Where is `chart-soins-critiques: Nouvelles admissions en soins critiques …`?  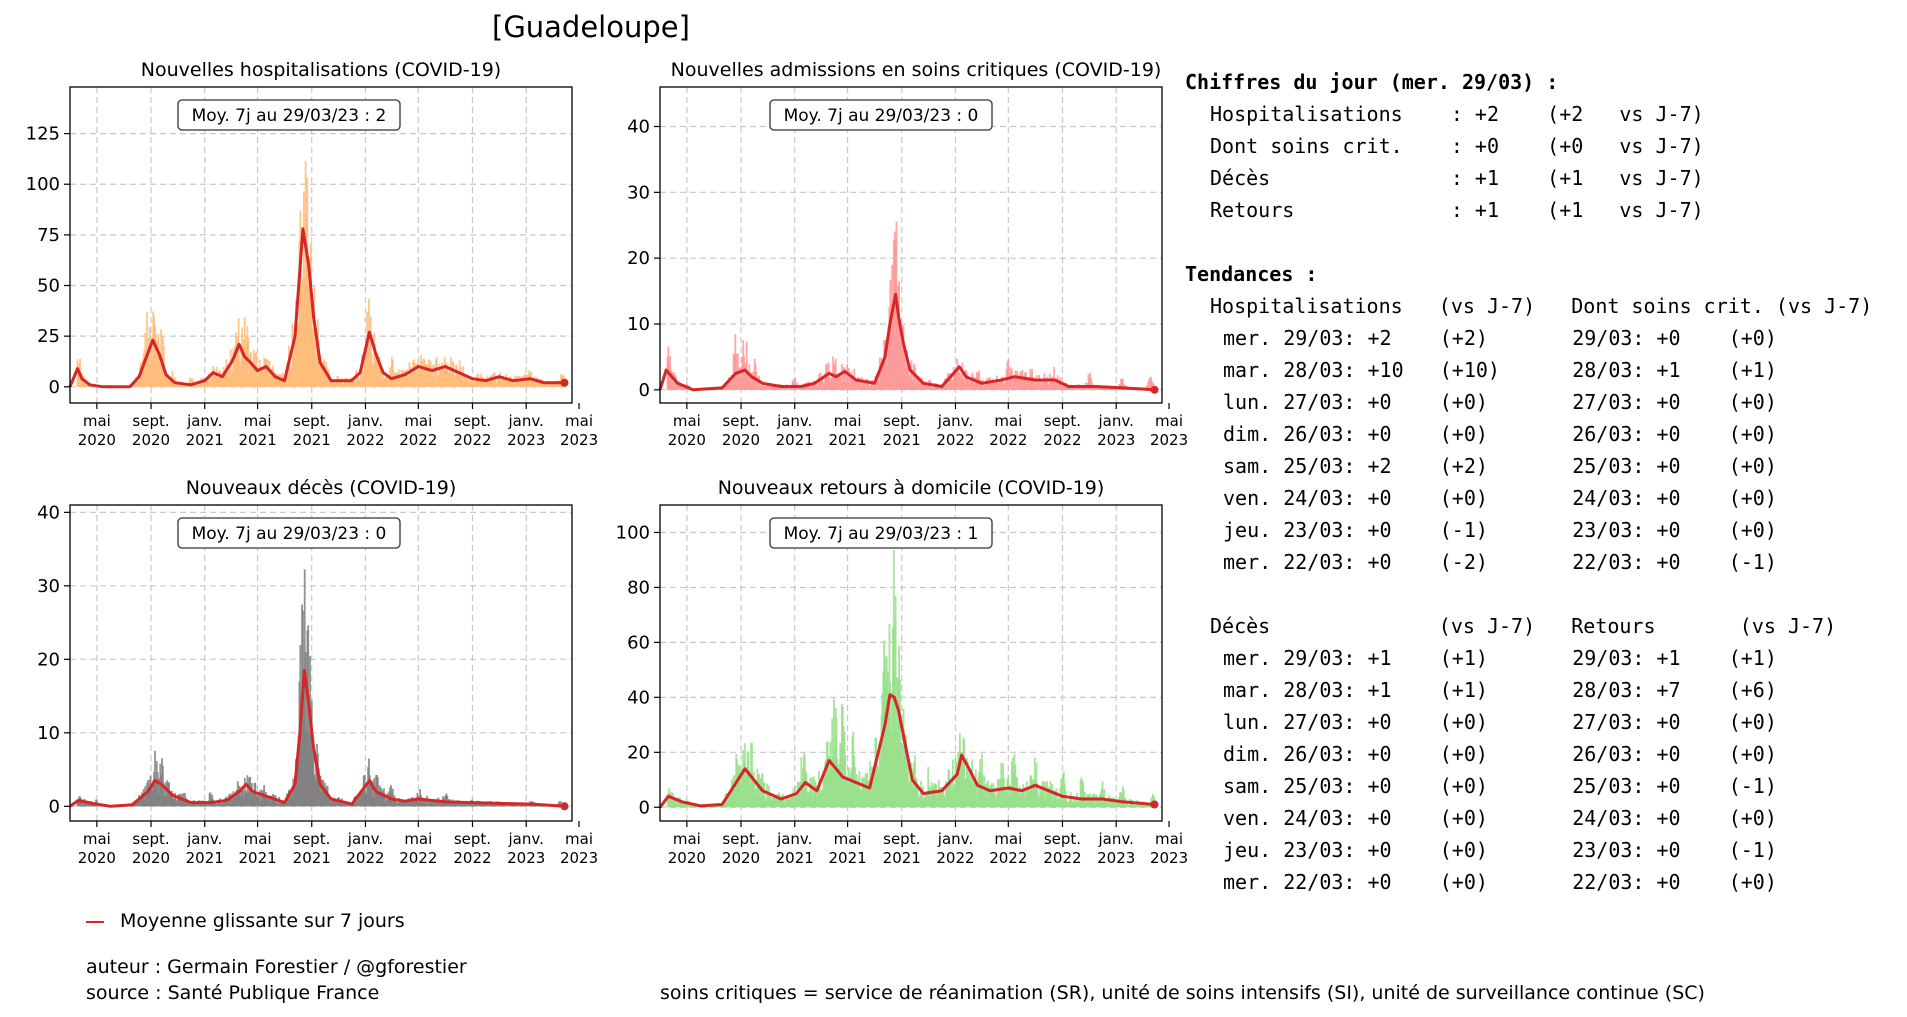 chart-soins-critiques: Nouvelles admissions en soins critiques … is located at coordinates (907, 254).